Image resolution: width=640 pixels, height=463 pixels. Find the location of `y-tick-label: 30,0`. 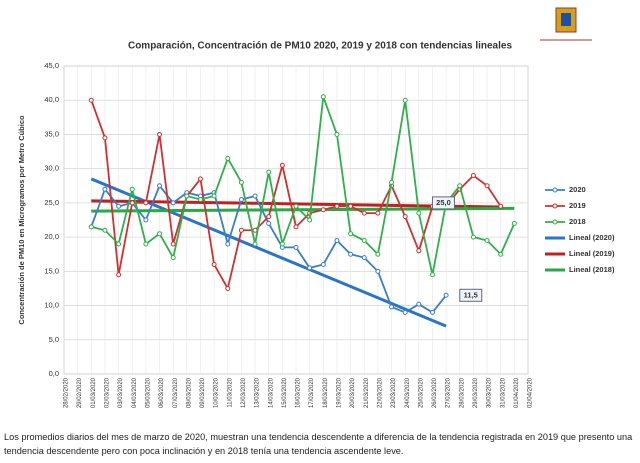

y-tick-label: 30,0 is located at coordinates (51, 168).